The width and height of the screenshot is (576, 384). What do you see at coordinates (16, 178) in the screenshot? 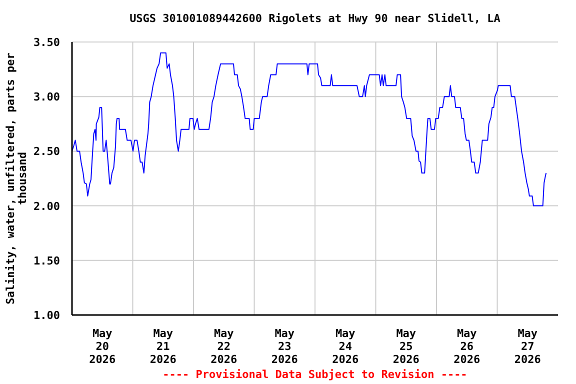
I see `y-axis-title: Salinity, water, unfiltered, parts per thousand` at bounding box center [16, 178].